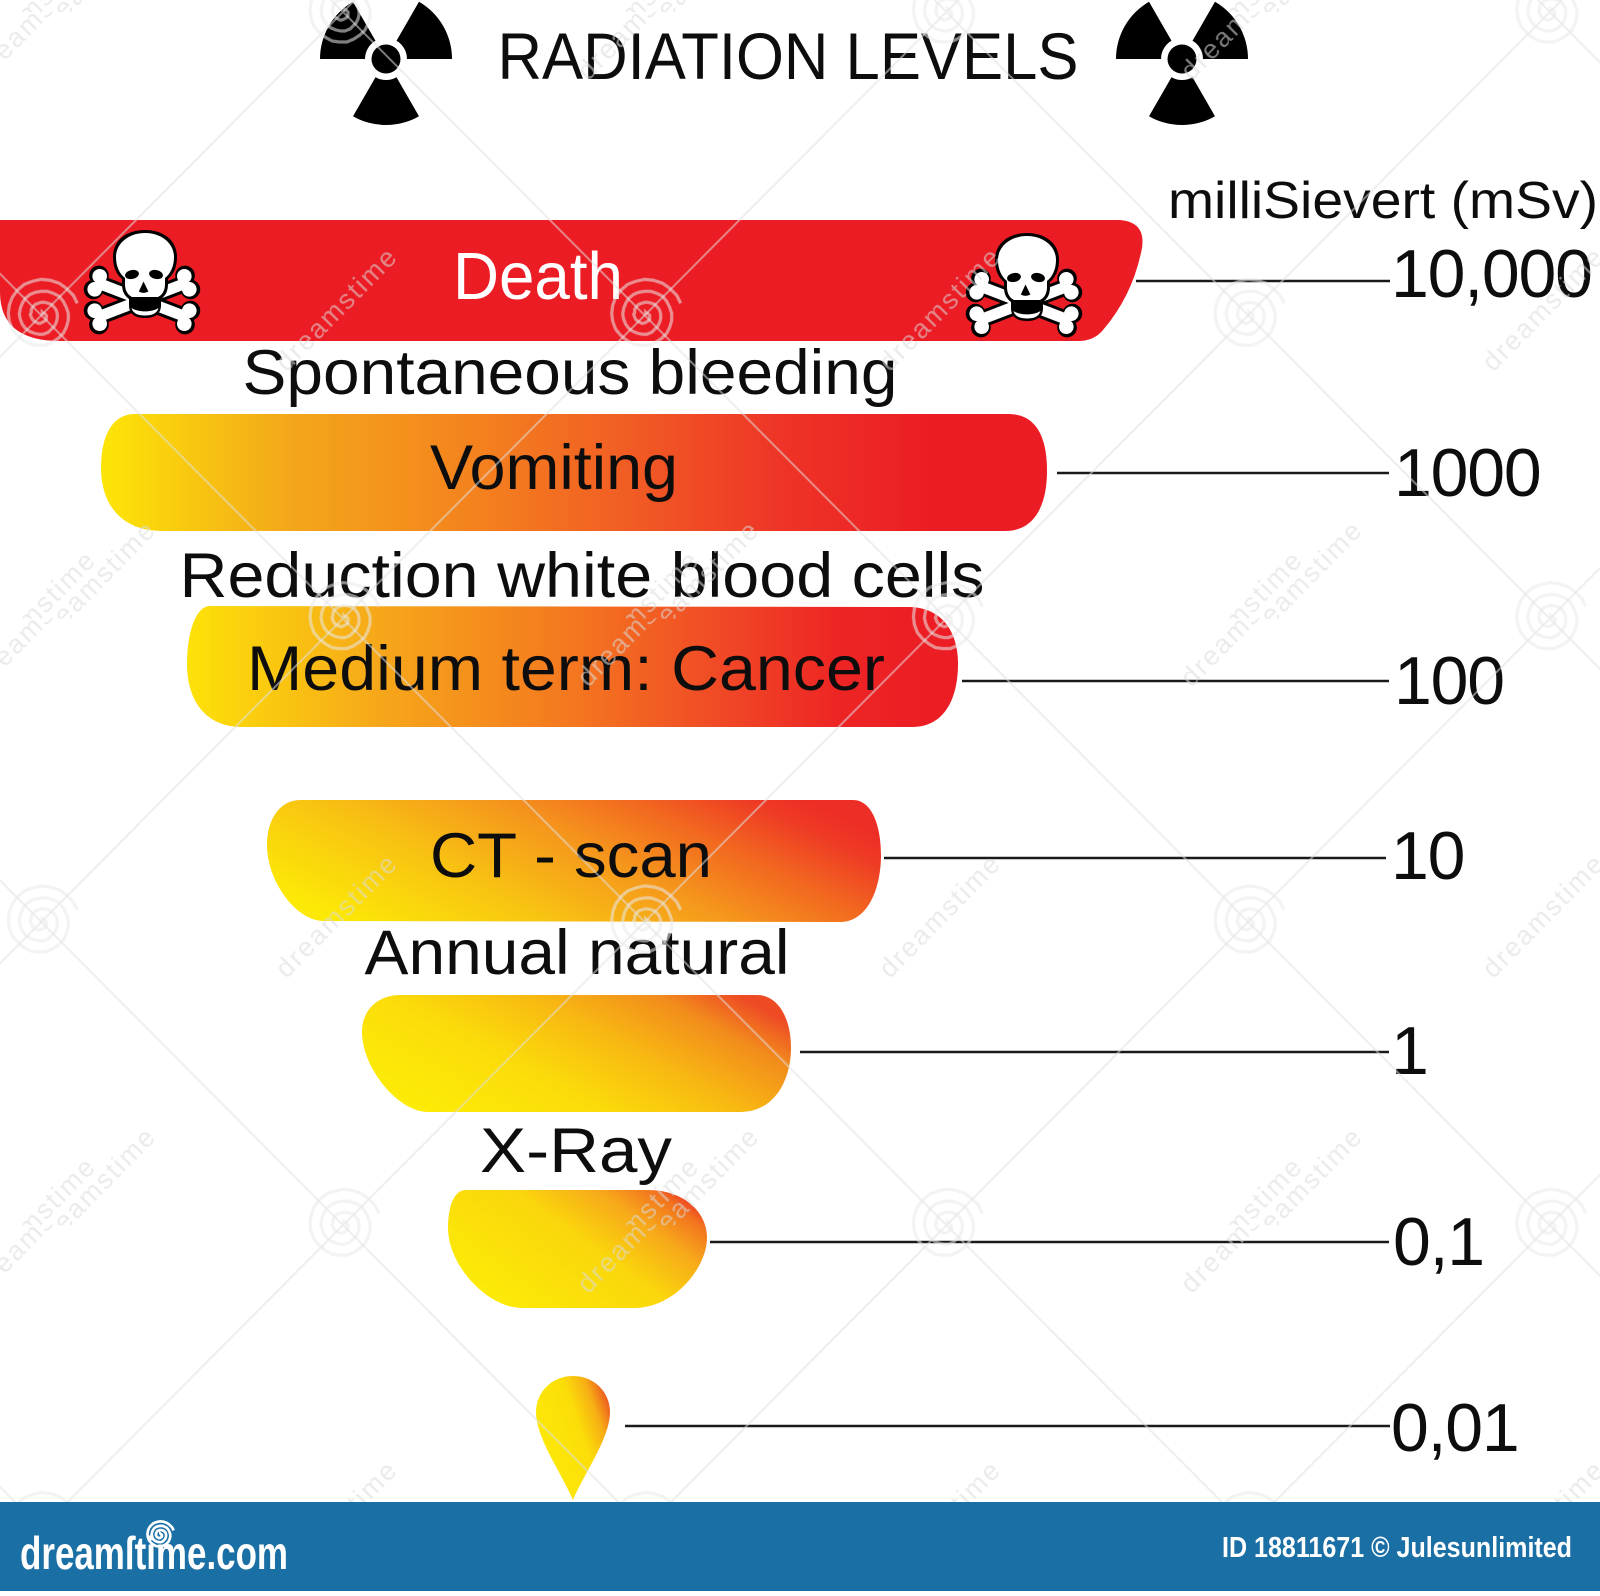 This screenshot has height=1596, width=1600. I want to click on svg-text: ID 18811671 © Julesunlimited, so click(1397, 1548).